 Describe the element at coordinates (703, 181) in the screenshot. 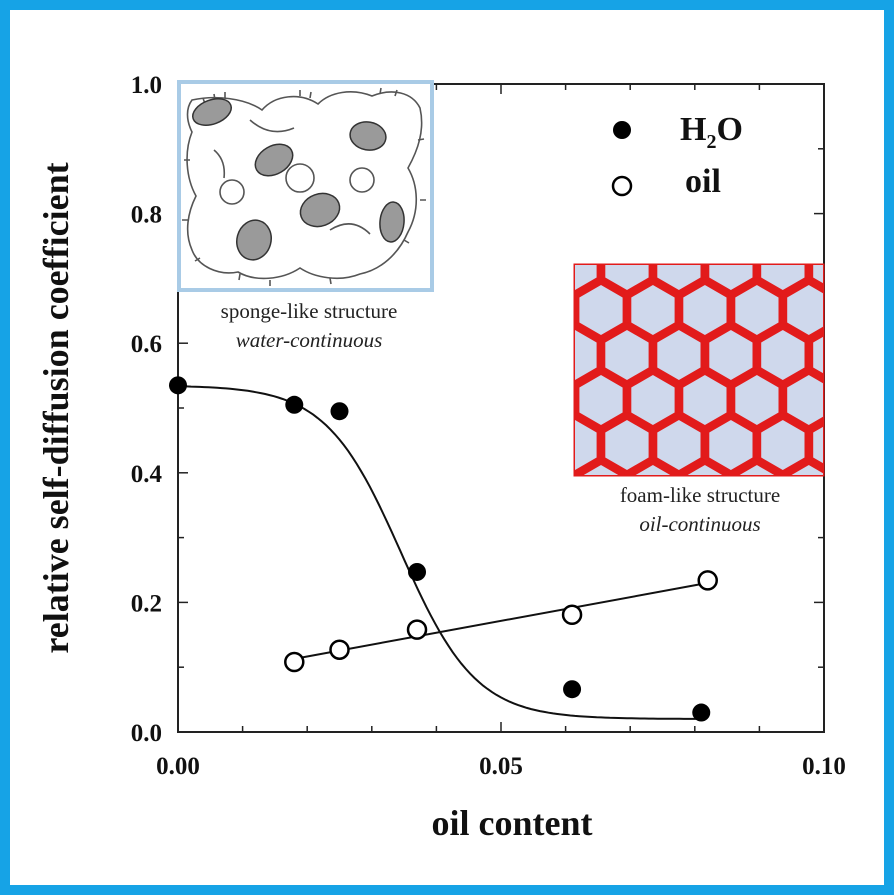

I see `legend-label-oil: oil` at that location.